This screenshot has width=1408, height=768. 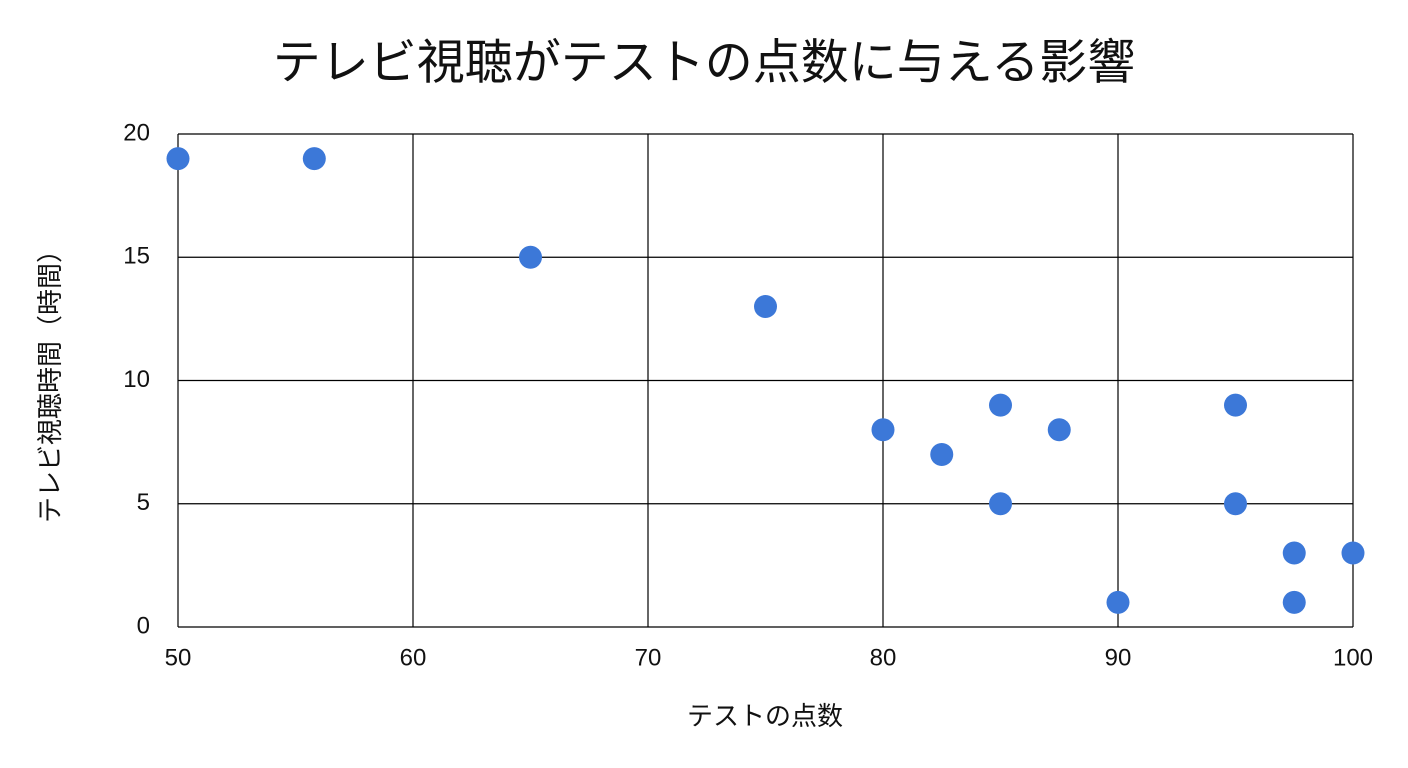 What do you see at coordinates (143, 625) in the screenshot?
I see `y-tick-label: 0` at bounding box center [143, 625].